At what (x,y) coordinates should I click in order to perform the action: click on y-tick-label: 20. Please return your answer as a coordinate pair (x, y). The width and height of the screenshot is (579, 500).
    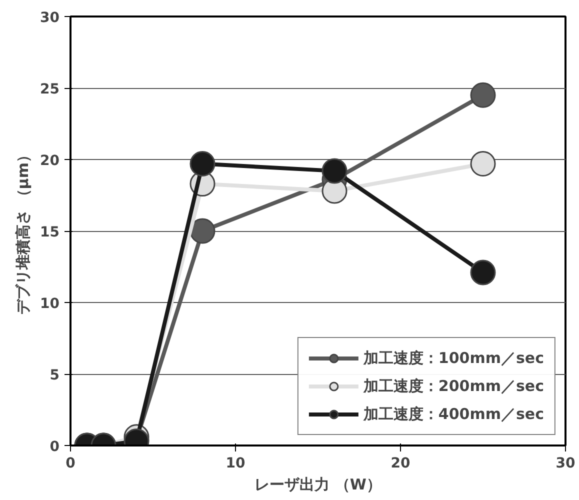
    Looking at the image, I should click on (50, 161).